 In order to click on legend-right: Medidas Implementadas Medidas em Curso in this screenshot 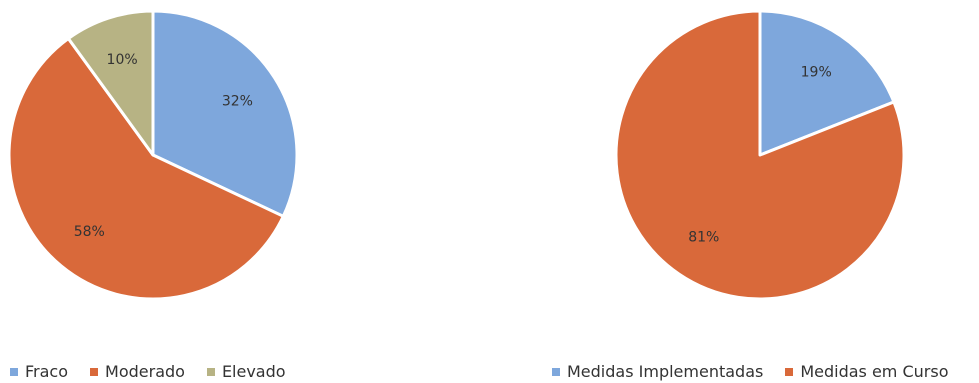, I will do `click(750, 371)`.